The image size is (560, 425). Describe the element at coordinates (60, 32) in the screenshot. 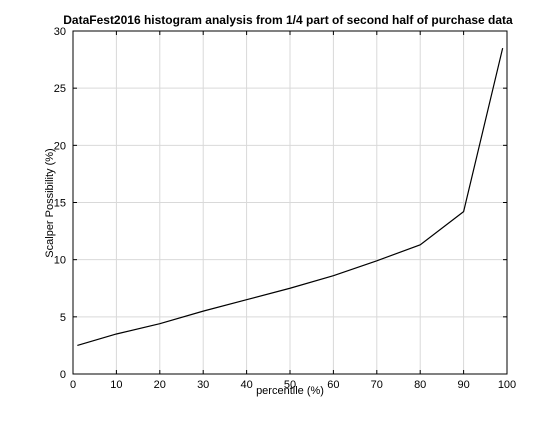

I see `y-tick-label: 30` at that location.